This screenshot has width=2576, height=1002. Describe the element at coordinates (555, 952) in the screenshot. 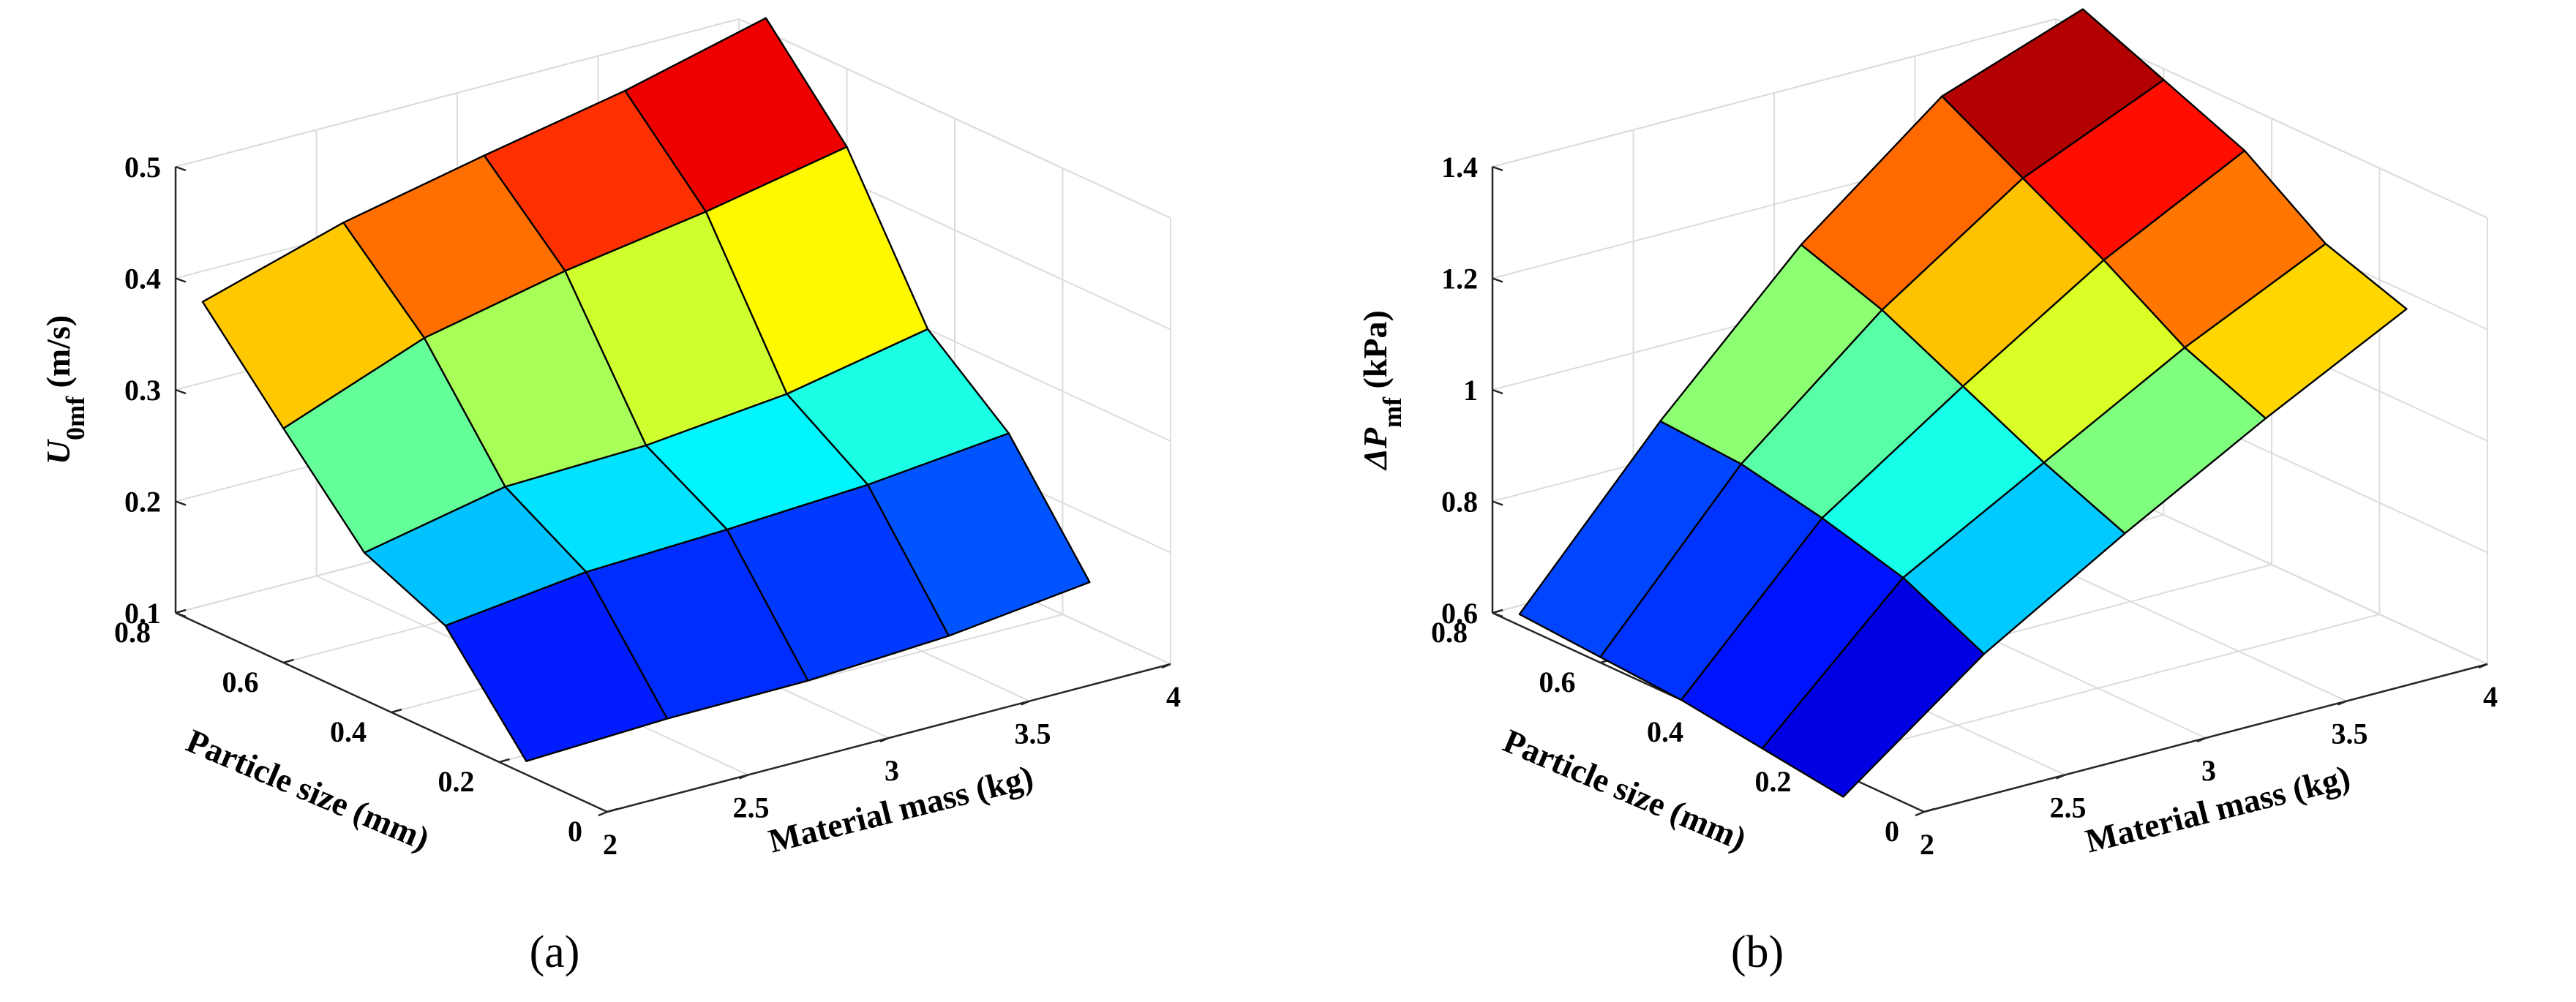

I see `panel-label: (a)` at that location.